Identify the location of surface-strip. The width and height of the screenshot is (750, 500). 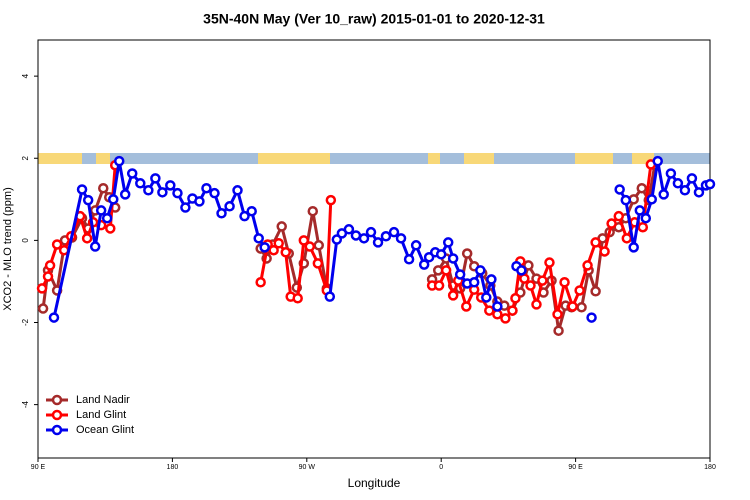
(374, 158).